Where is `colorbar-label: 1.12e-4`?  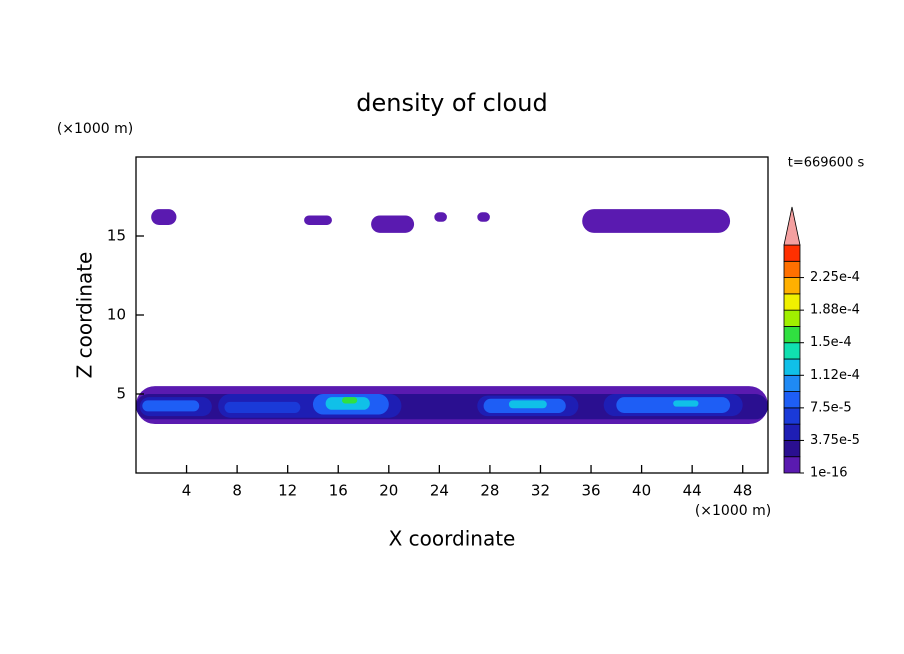 colorbar-label: 1.12e-4 is located at coordinates (835, 375).